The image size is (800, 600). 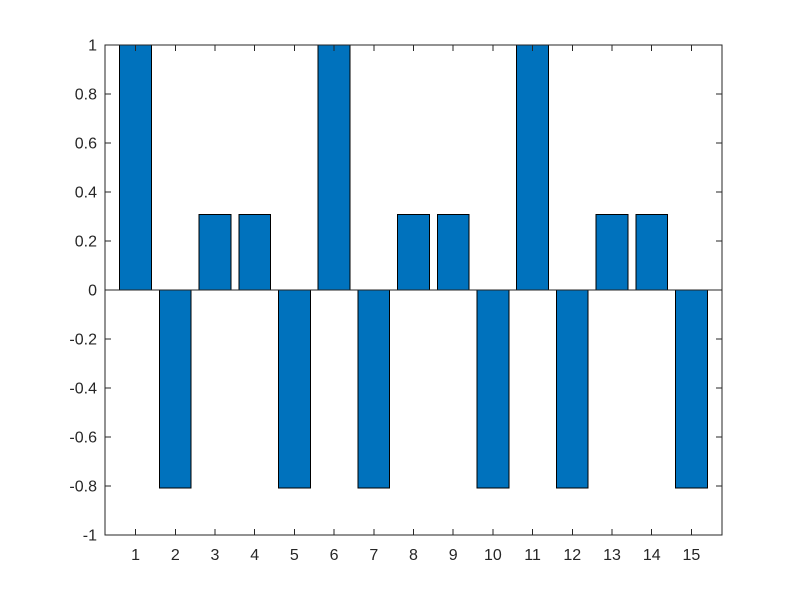 I want to click on y-tick-label: -1, so click(x=90, y=536).